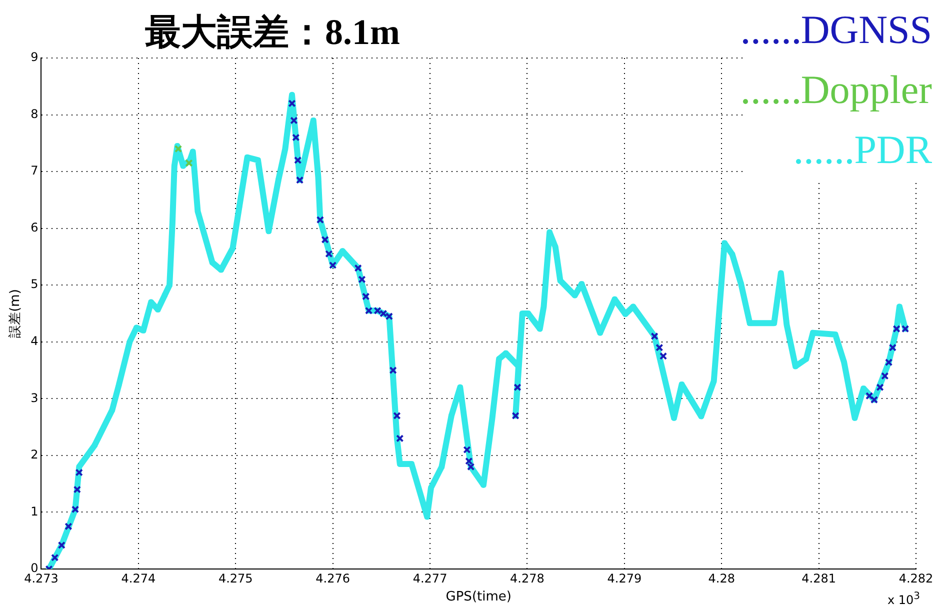  I want to click on y-tick-label: 1, so click(34, 511).